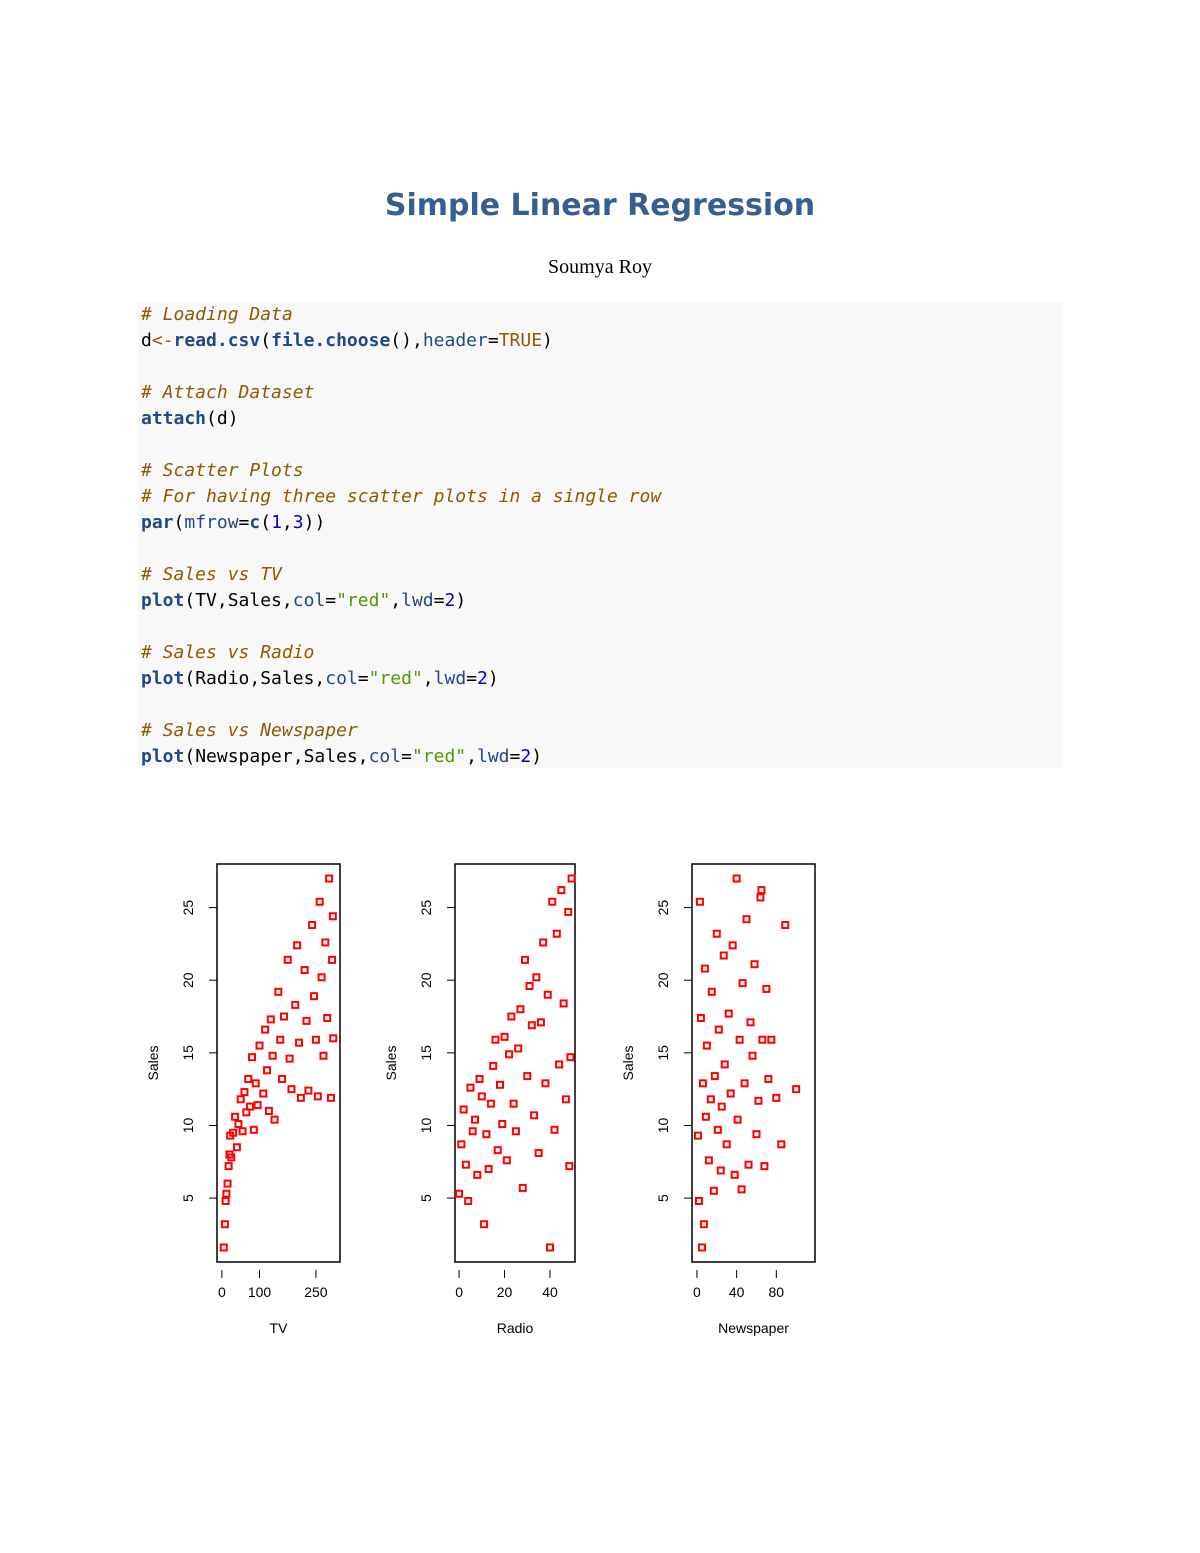 The height and width of the screenshot is (1553, 1200). Describe the element at coordinates (439, 756) in the screenshot. I see `code-token: "red"` at that location.